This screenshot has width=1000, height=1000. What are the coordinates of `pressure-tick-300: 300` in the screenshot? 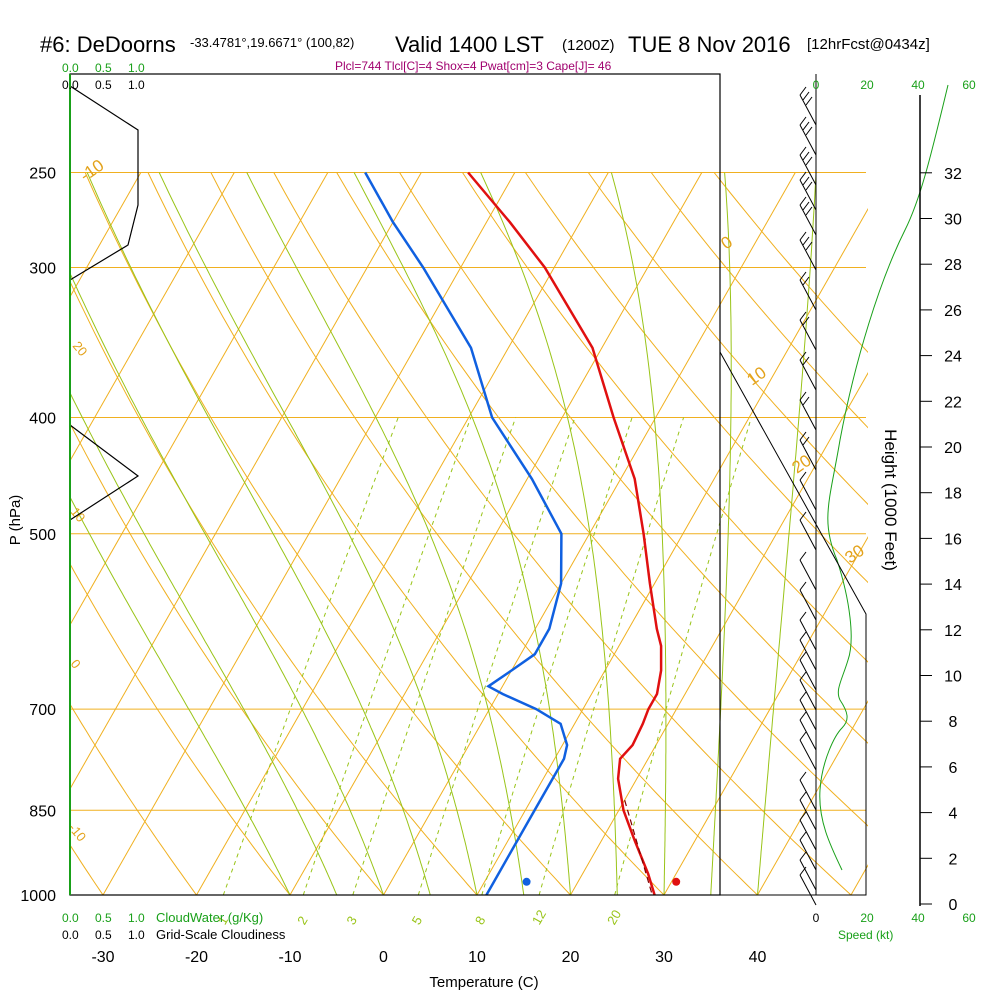 It's located at (42, 269).